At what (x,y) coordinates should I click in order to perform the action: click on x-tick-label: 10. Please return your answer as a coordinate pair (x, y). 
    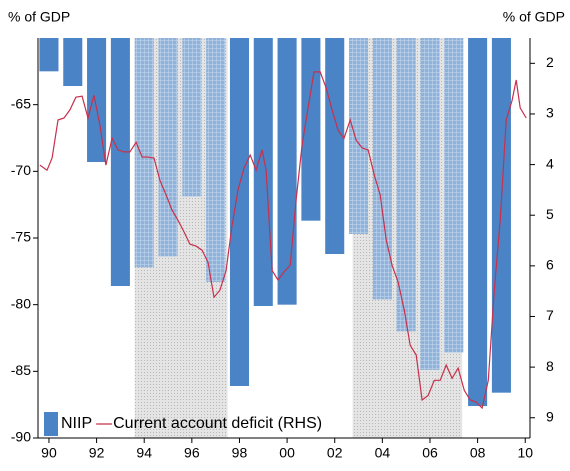
    Looking at the image, I should click on (525, 453).